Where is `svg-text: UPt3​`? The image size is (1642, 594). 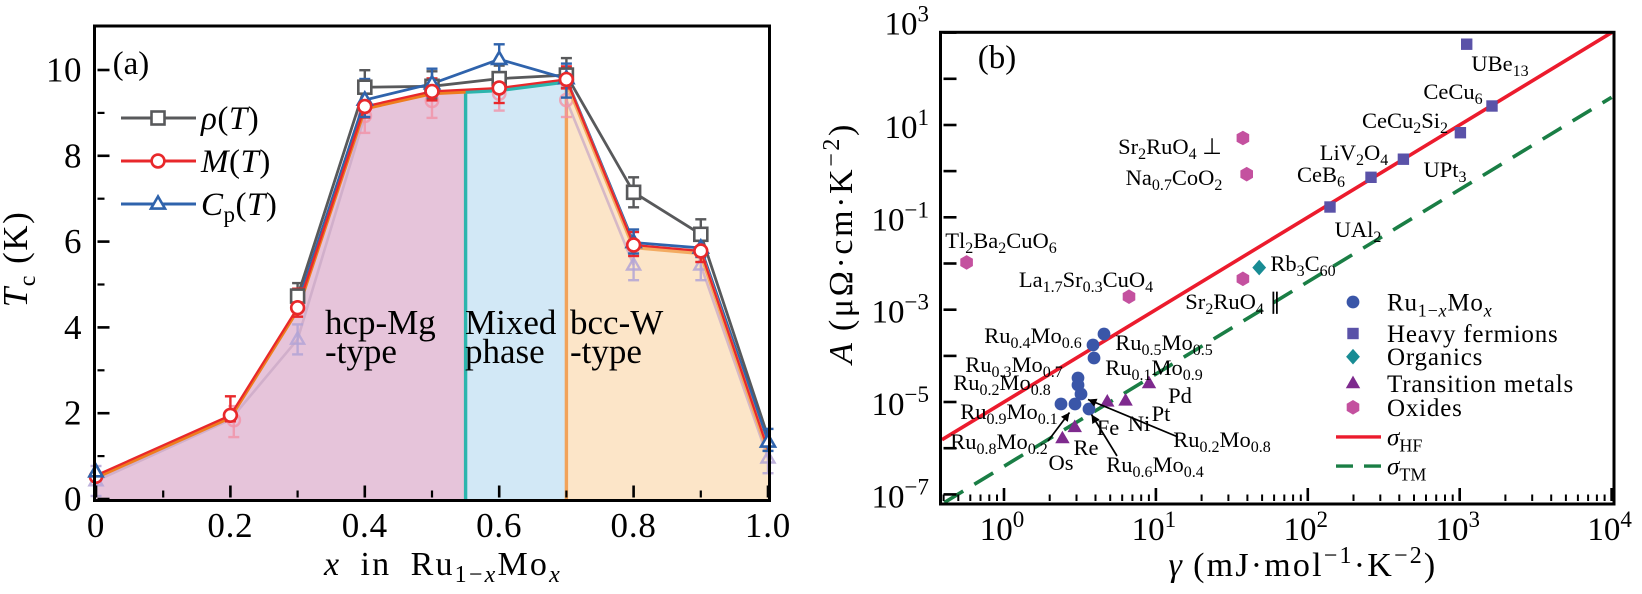 svg-text: UPt3​ is located at coordinates (1444, 171).